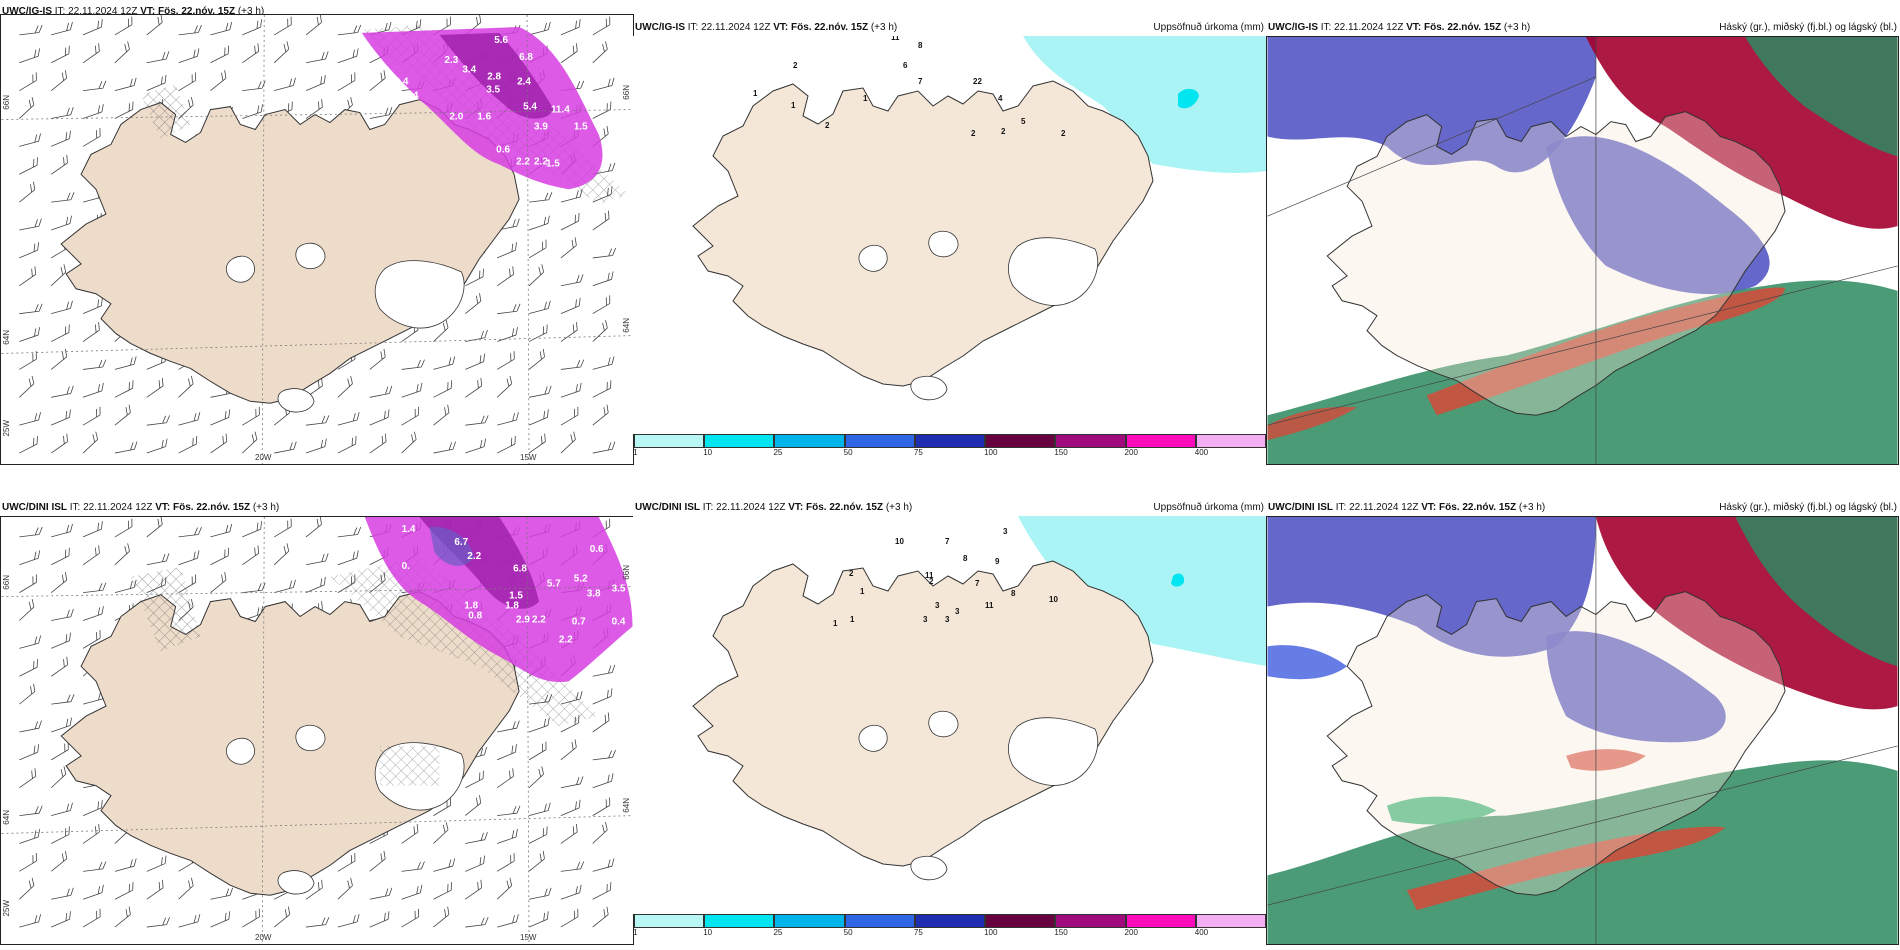  Describe the element at coordinates (1327, 246) in the screenshot. I see `white-gap` at that location.